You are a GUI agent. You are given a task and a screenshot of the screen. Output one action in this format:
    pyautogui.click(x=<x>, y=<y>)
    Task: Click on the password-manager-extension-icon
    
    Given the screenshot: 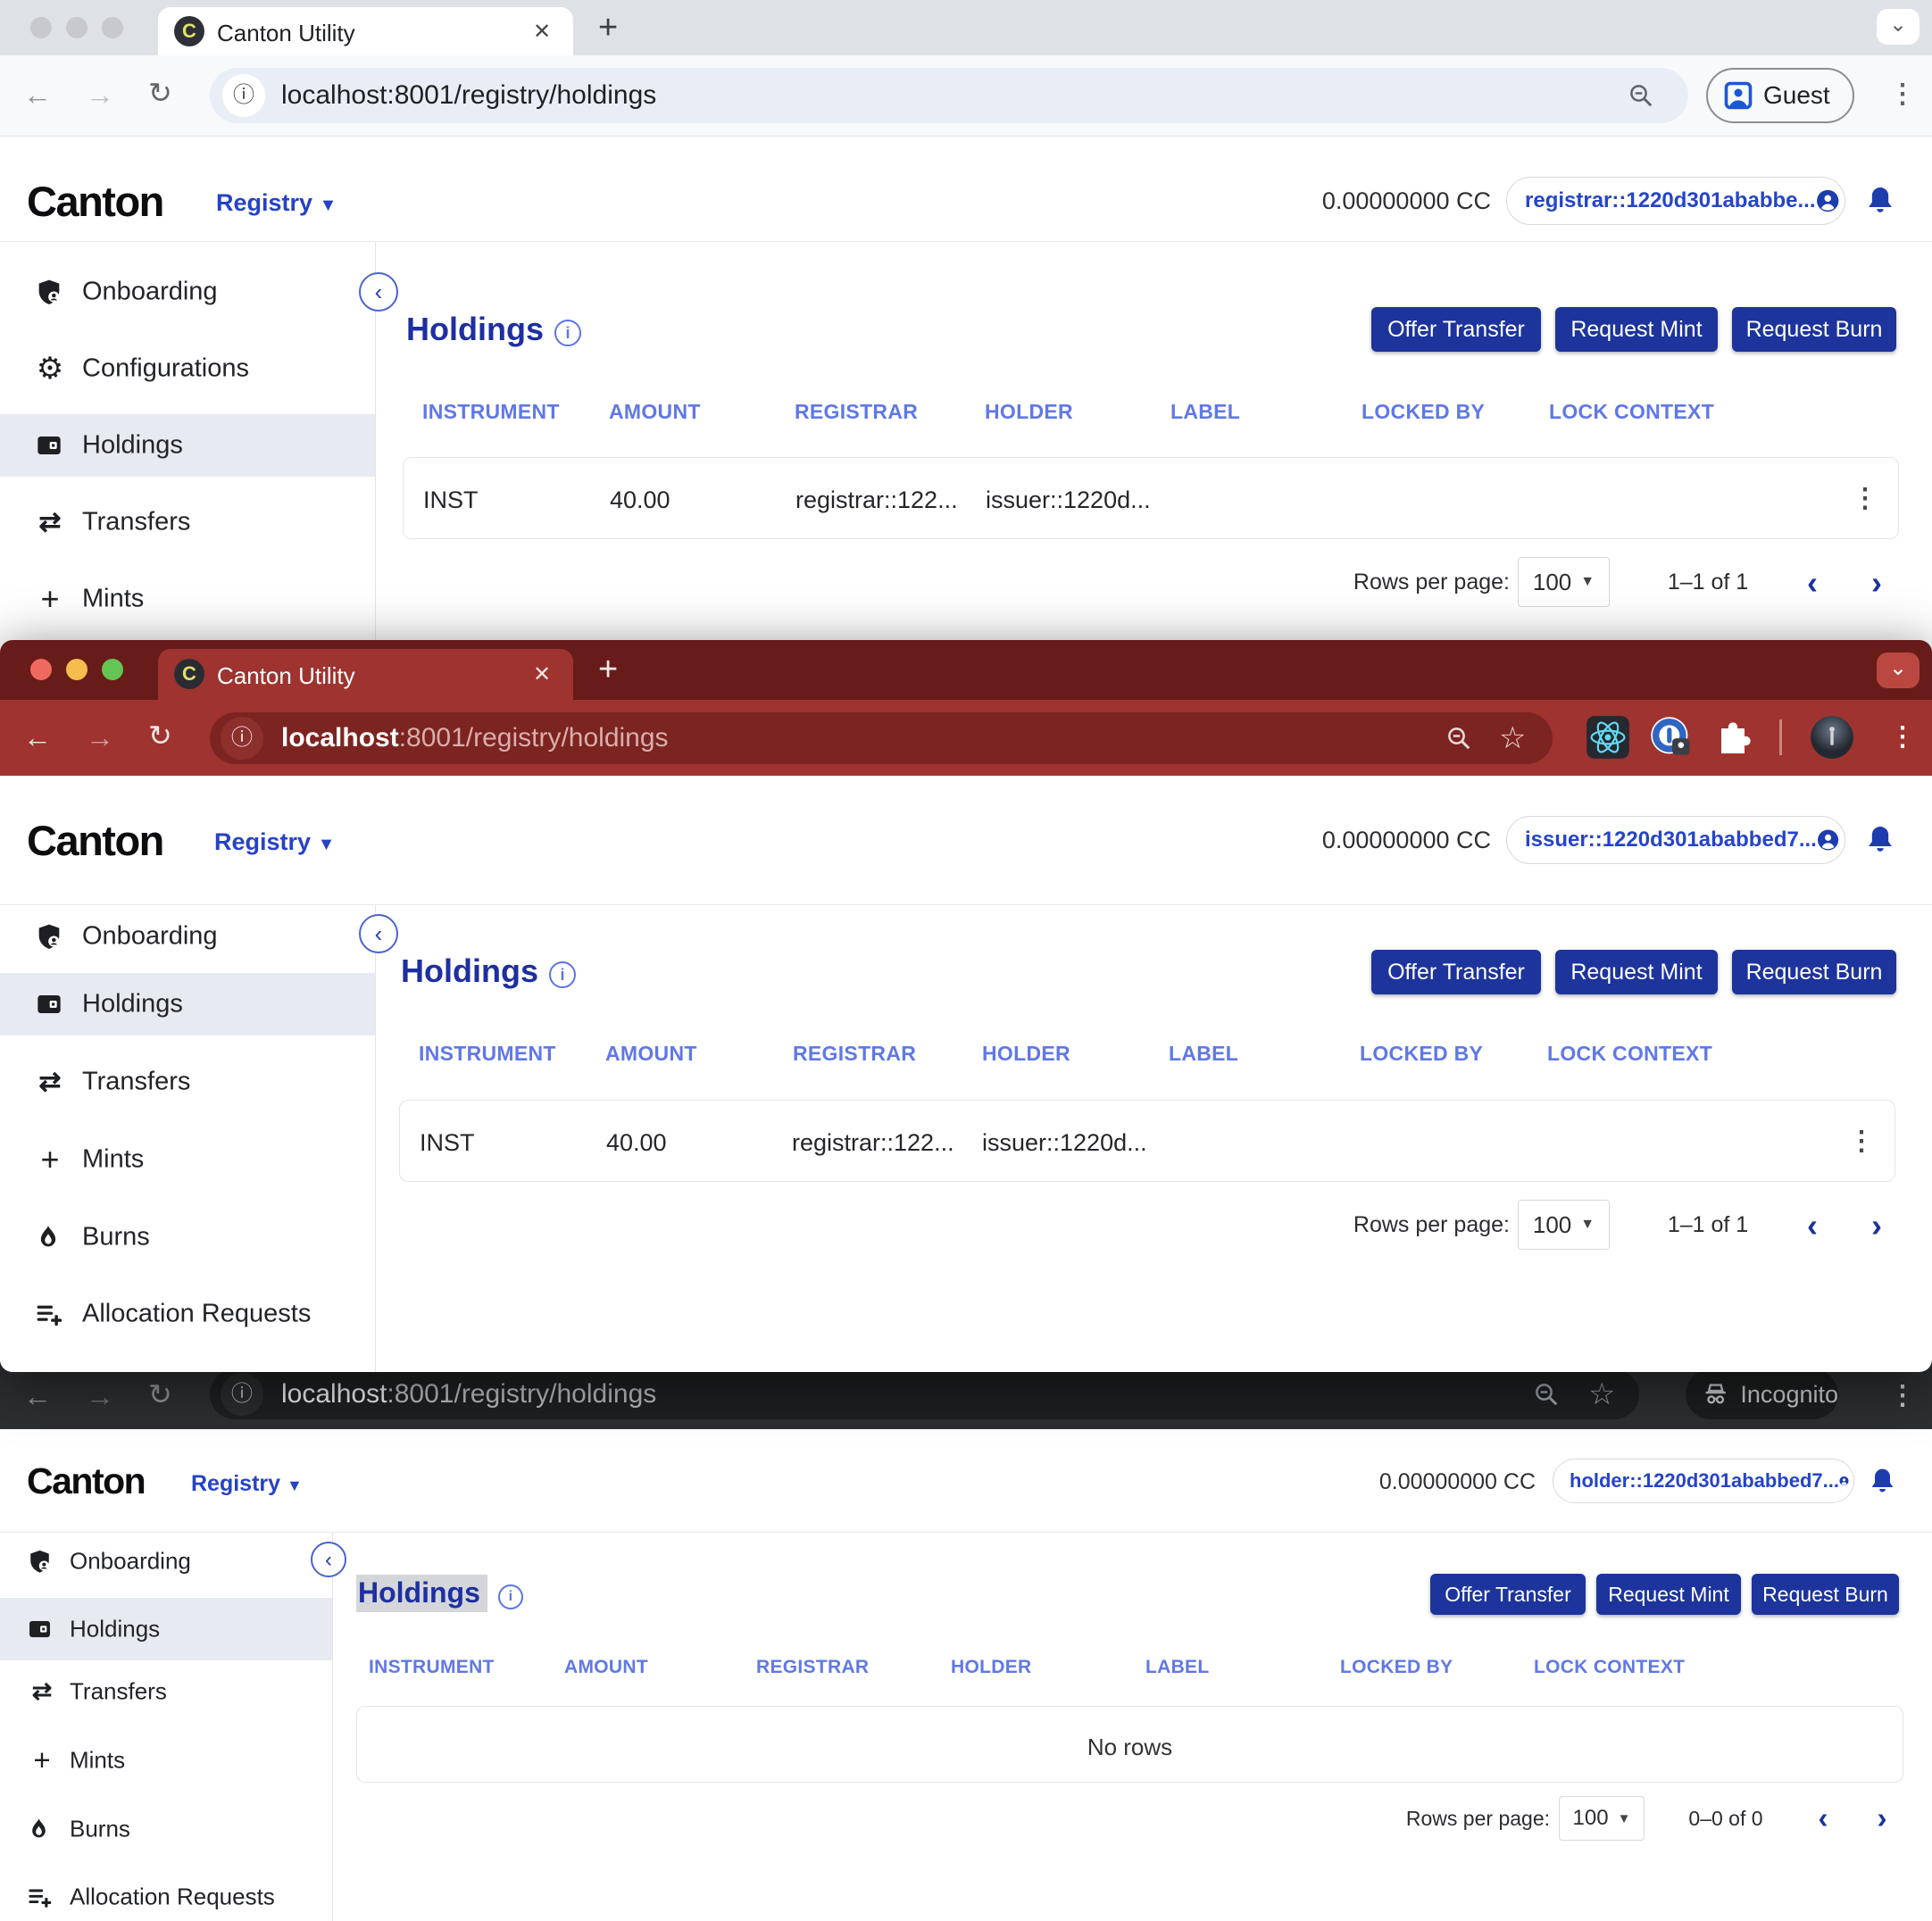 What is the action you would take?
    pyautogui.click(x=1671, y=738)
    